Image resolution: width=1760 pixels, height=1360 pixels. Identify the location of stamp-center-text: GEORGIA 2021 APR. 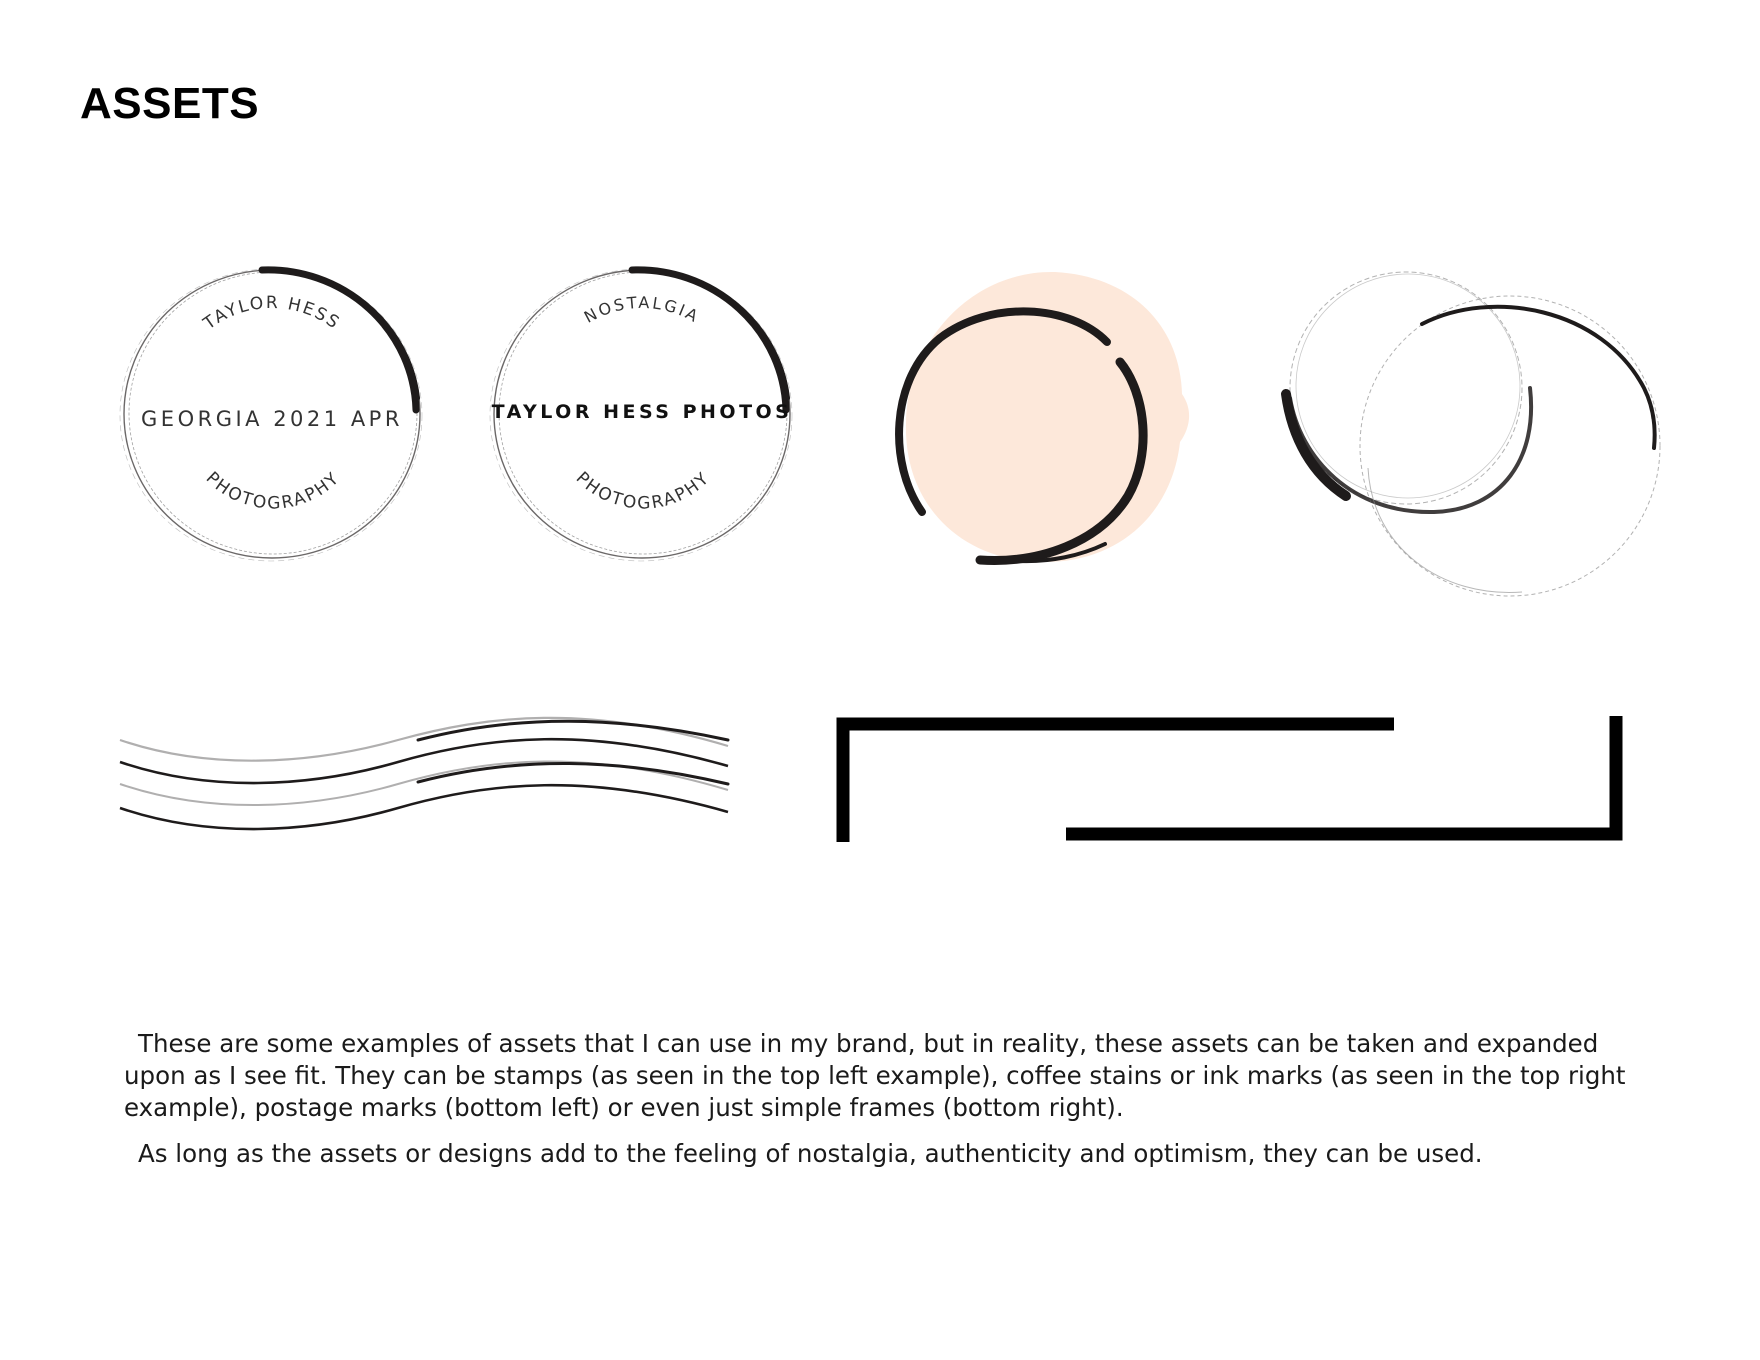
(272, 419).